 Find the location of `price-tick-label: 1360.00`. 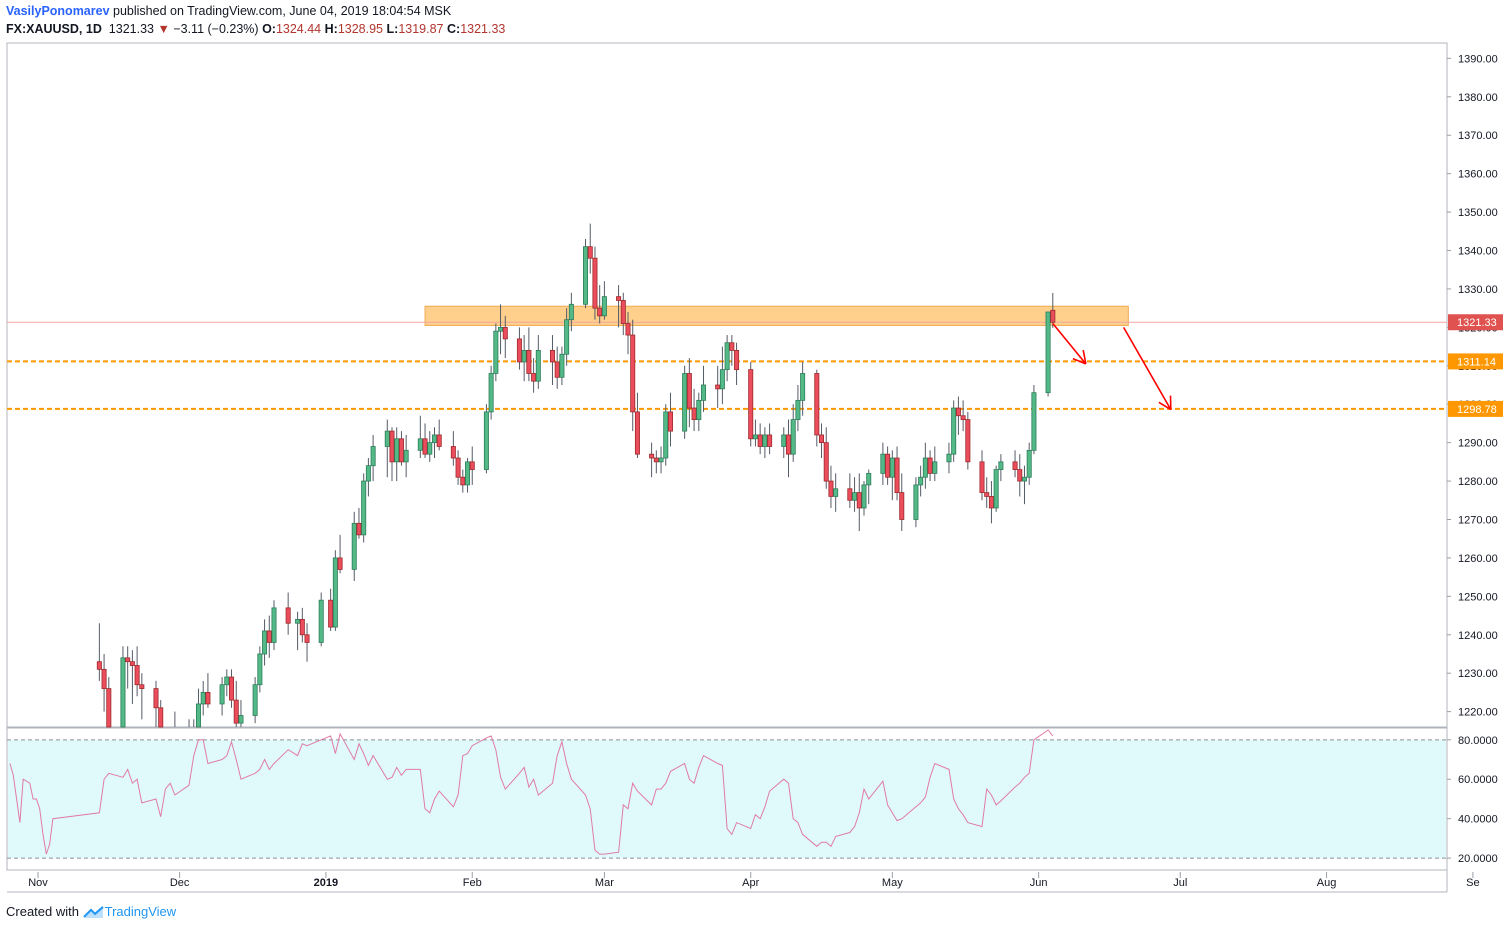

price-tick-label: 1360.00 is located at coordinates (1478, 175).